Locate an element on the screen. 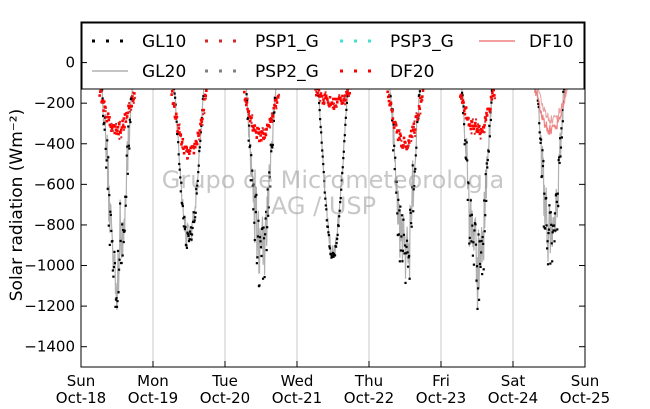  x-tick-date-label: Oct-23 is located at coordinates (441, 398).